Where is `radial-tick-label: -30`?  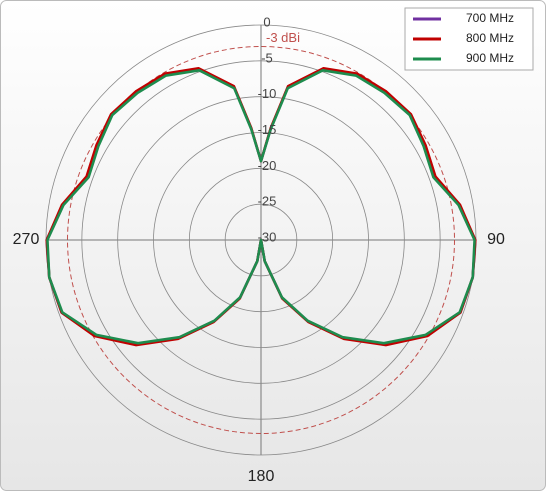
radial-tick-label: -30 is located at coordinates (267, 236).